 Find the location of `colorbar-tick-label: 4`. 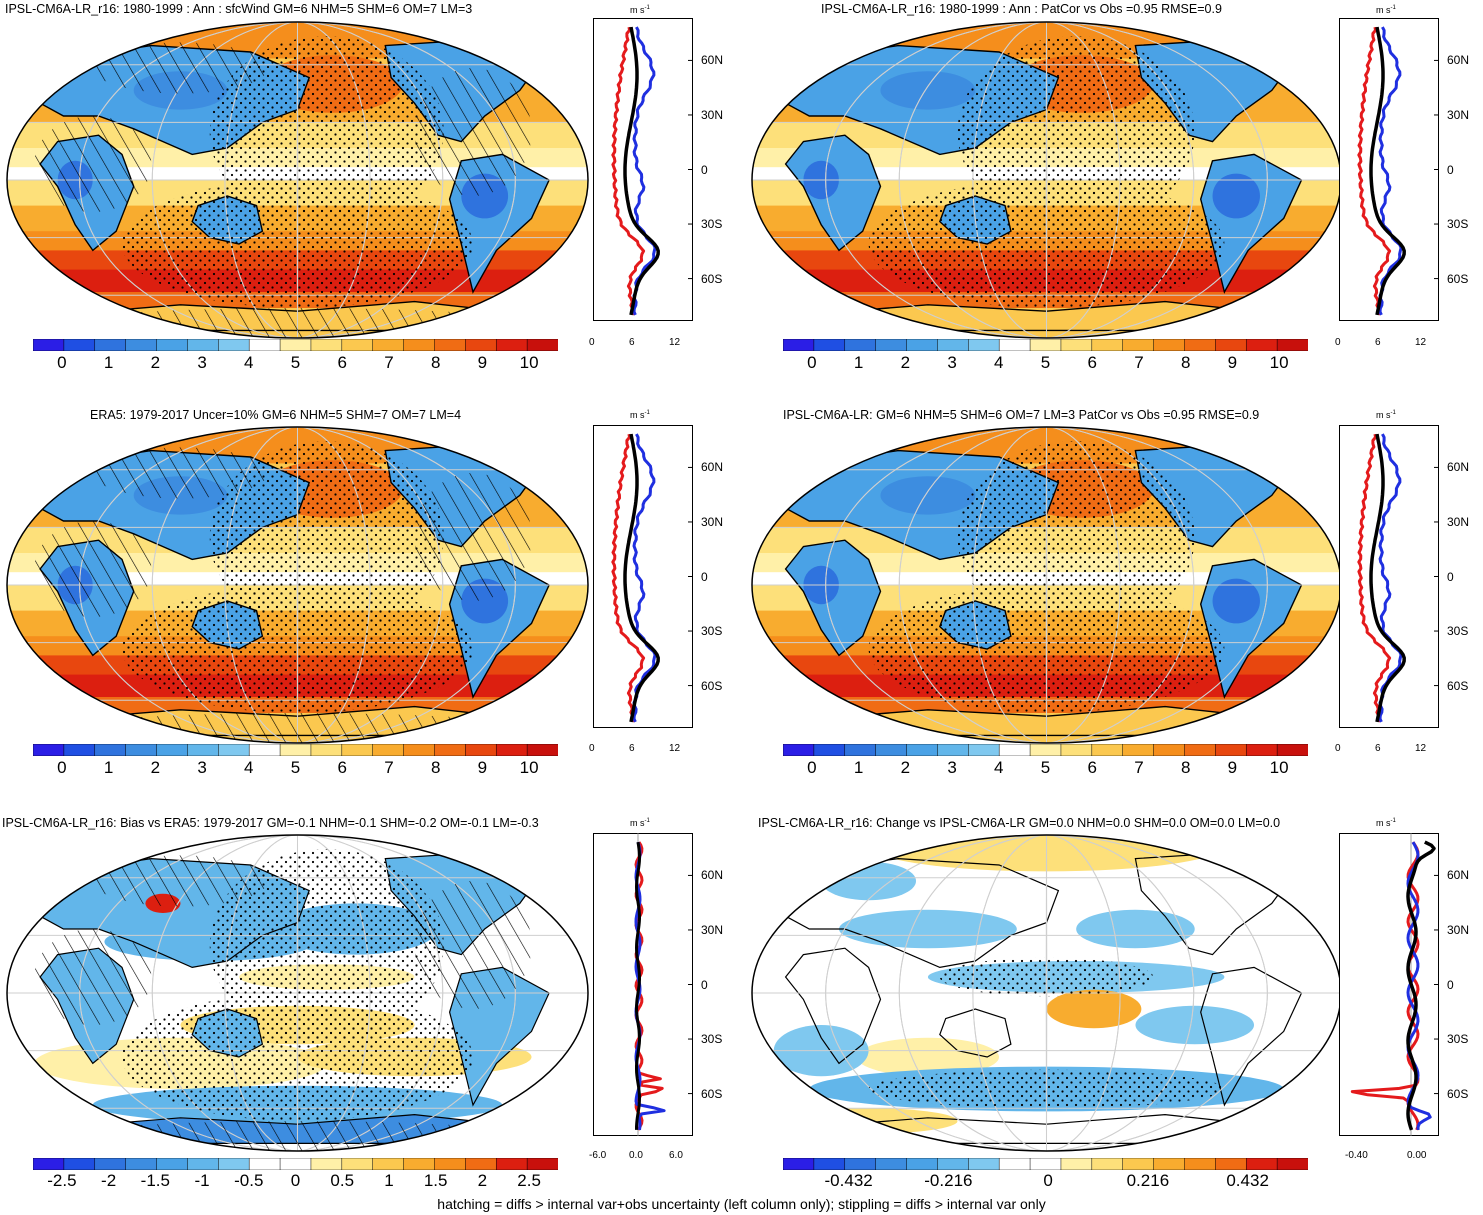

colorbar-tick-label: 4 is located at coordinates (249, 767).